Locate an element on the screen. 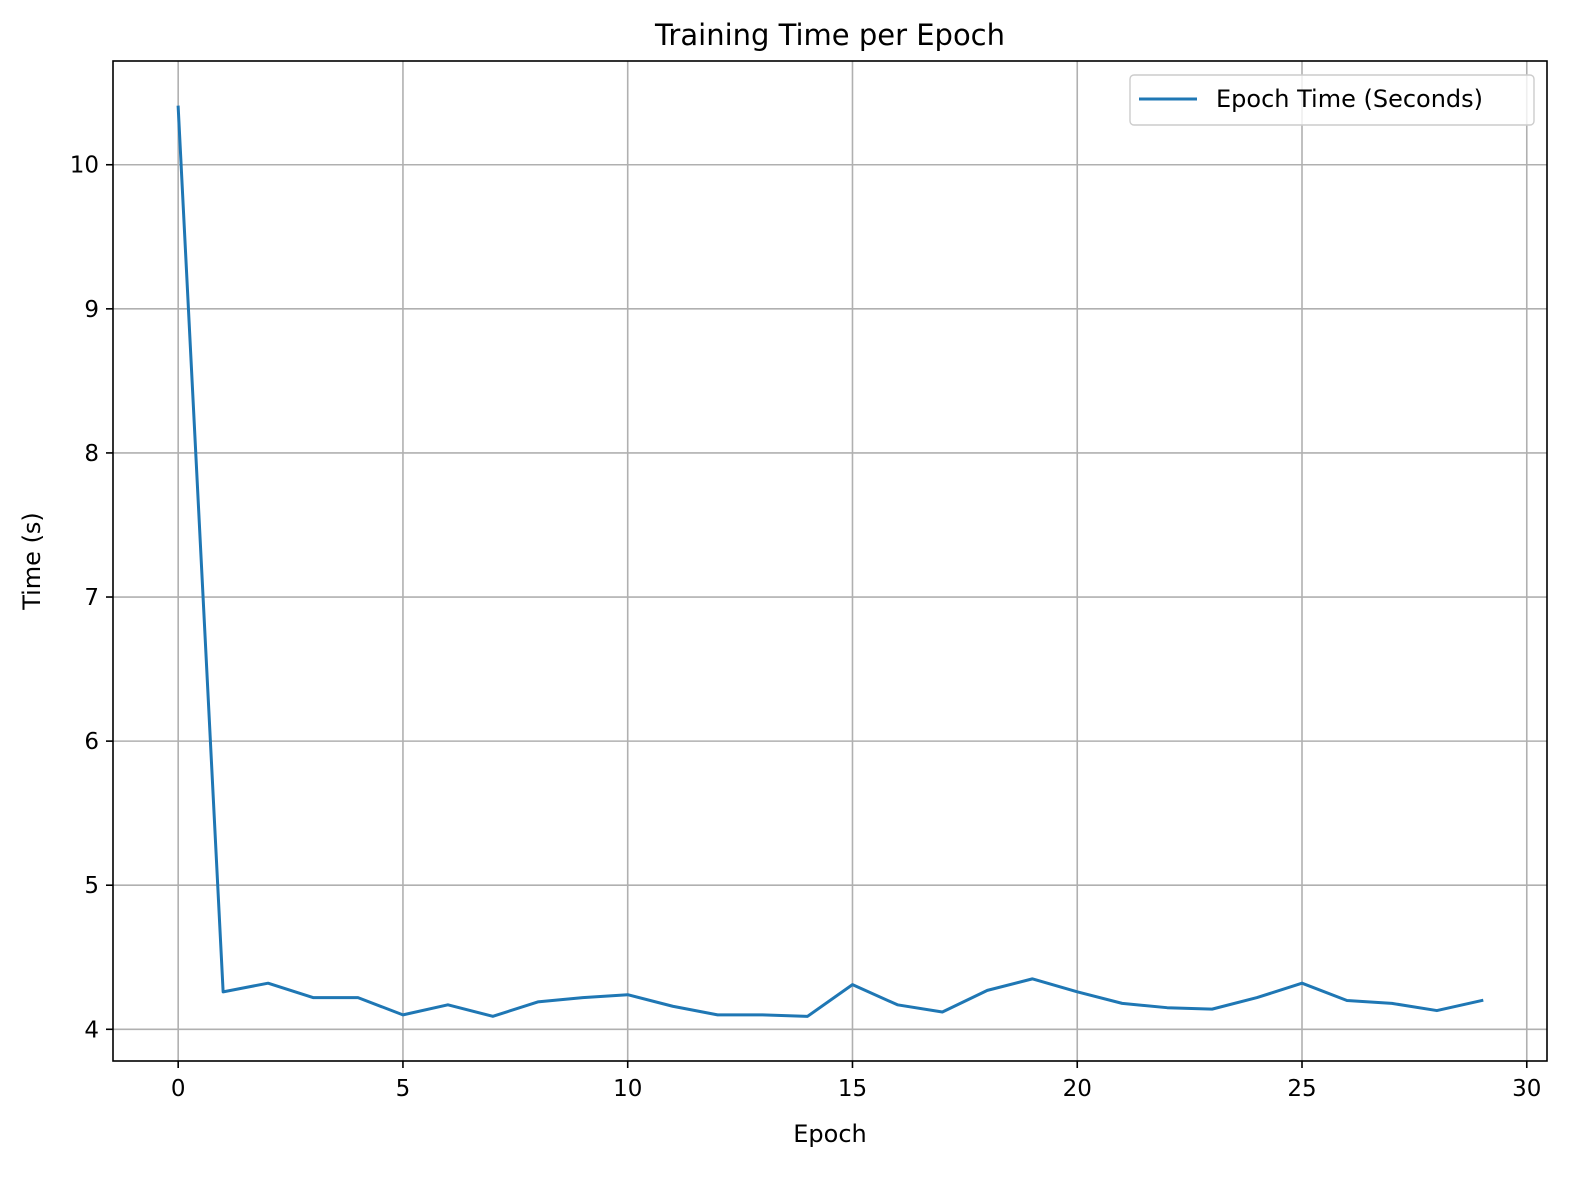 The height and width of the screenshot is (1177, 1580). x-tick-label: 5 is located at coordinates (403, 1089).